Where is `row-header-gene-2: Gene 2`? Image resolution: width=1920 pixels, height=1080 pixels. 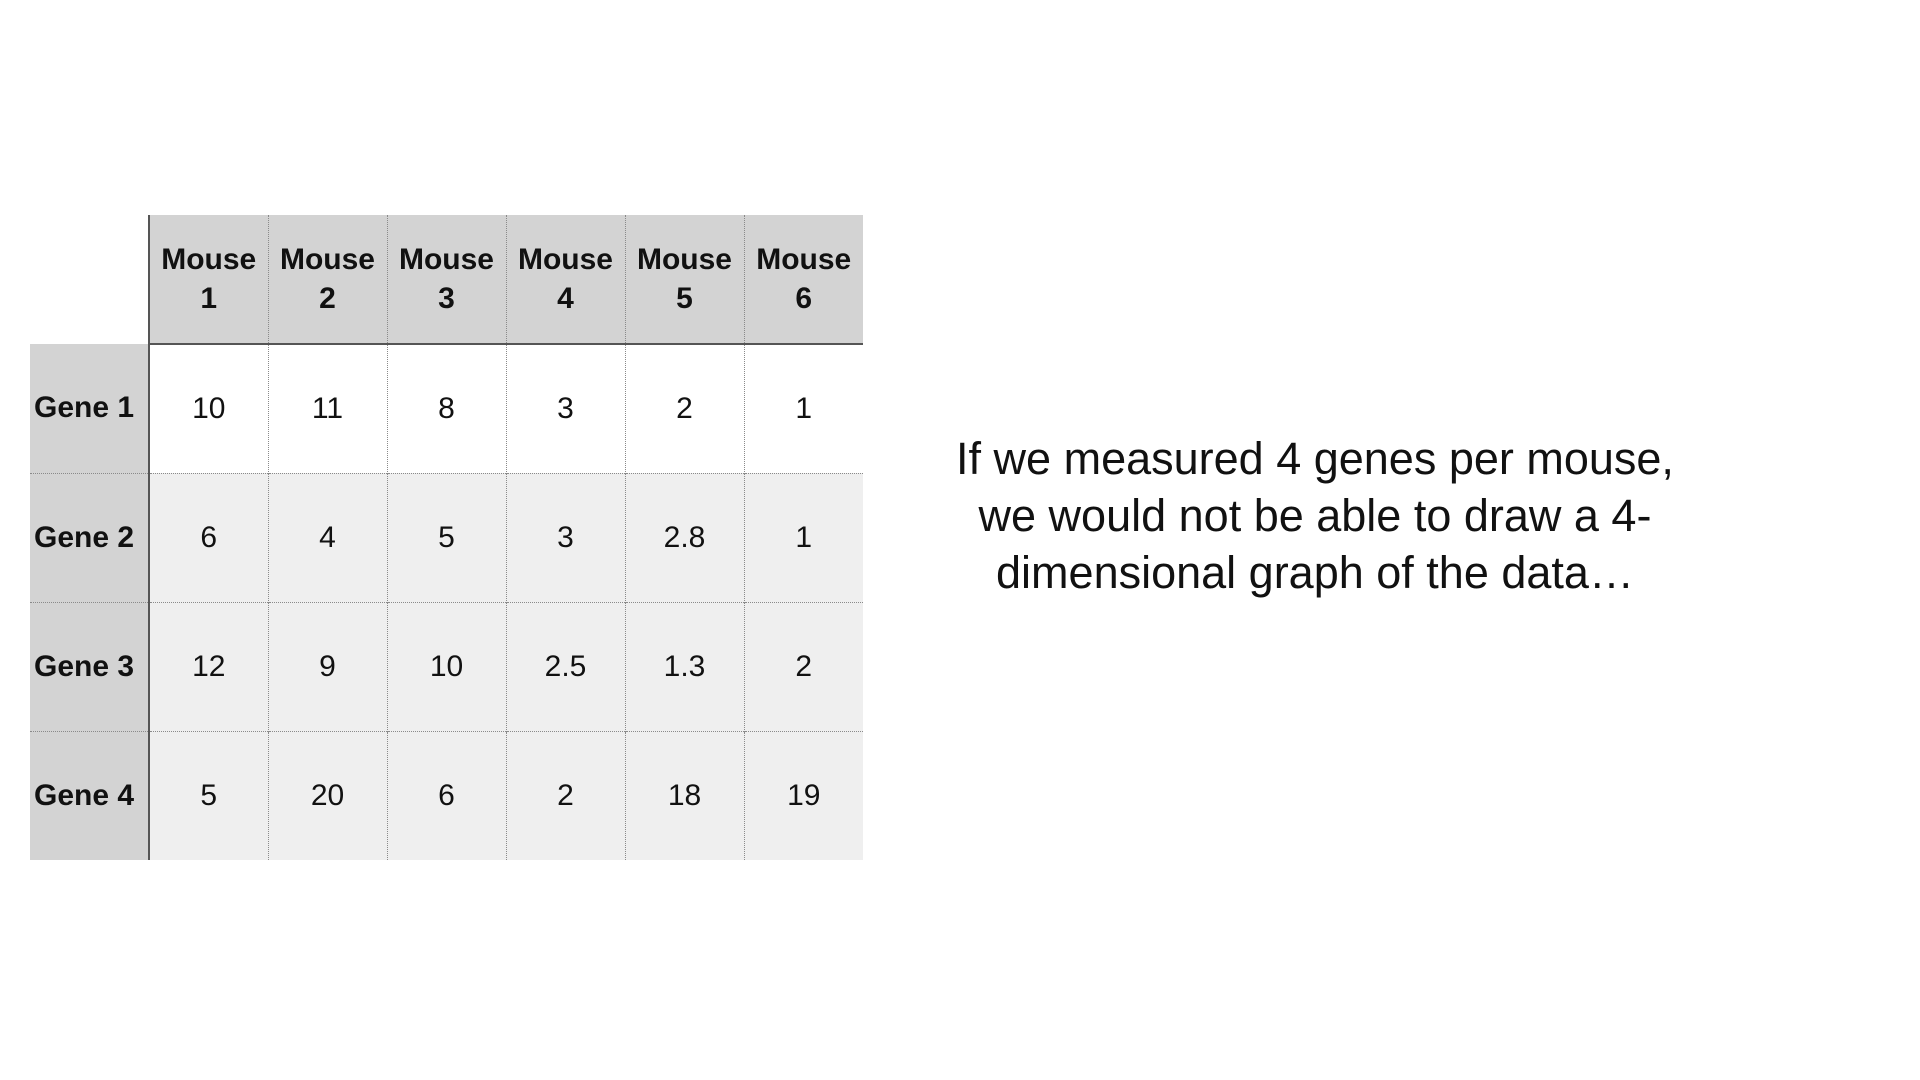
row-header-gene-2: Gene 2 is located at coordinates (90, 537).